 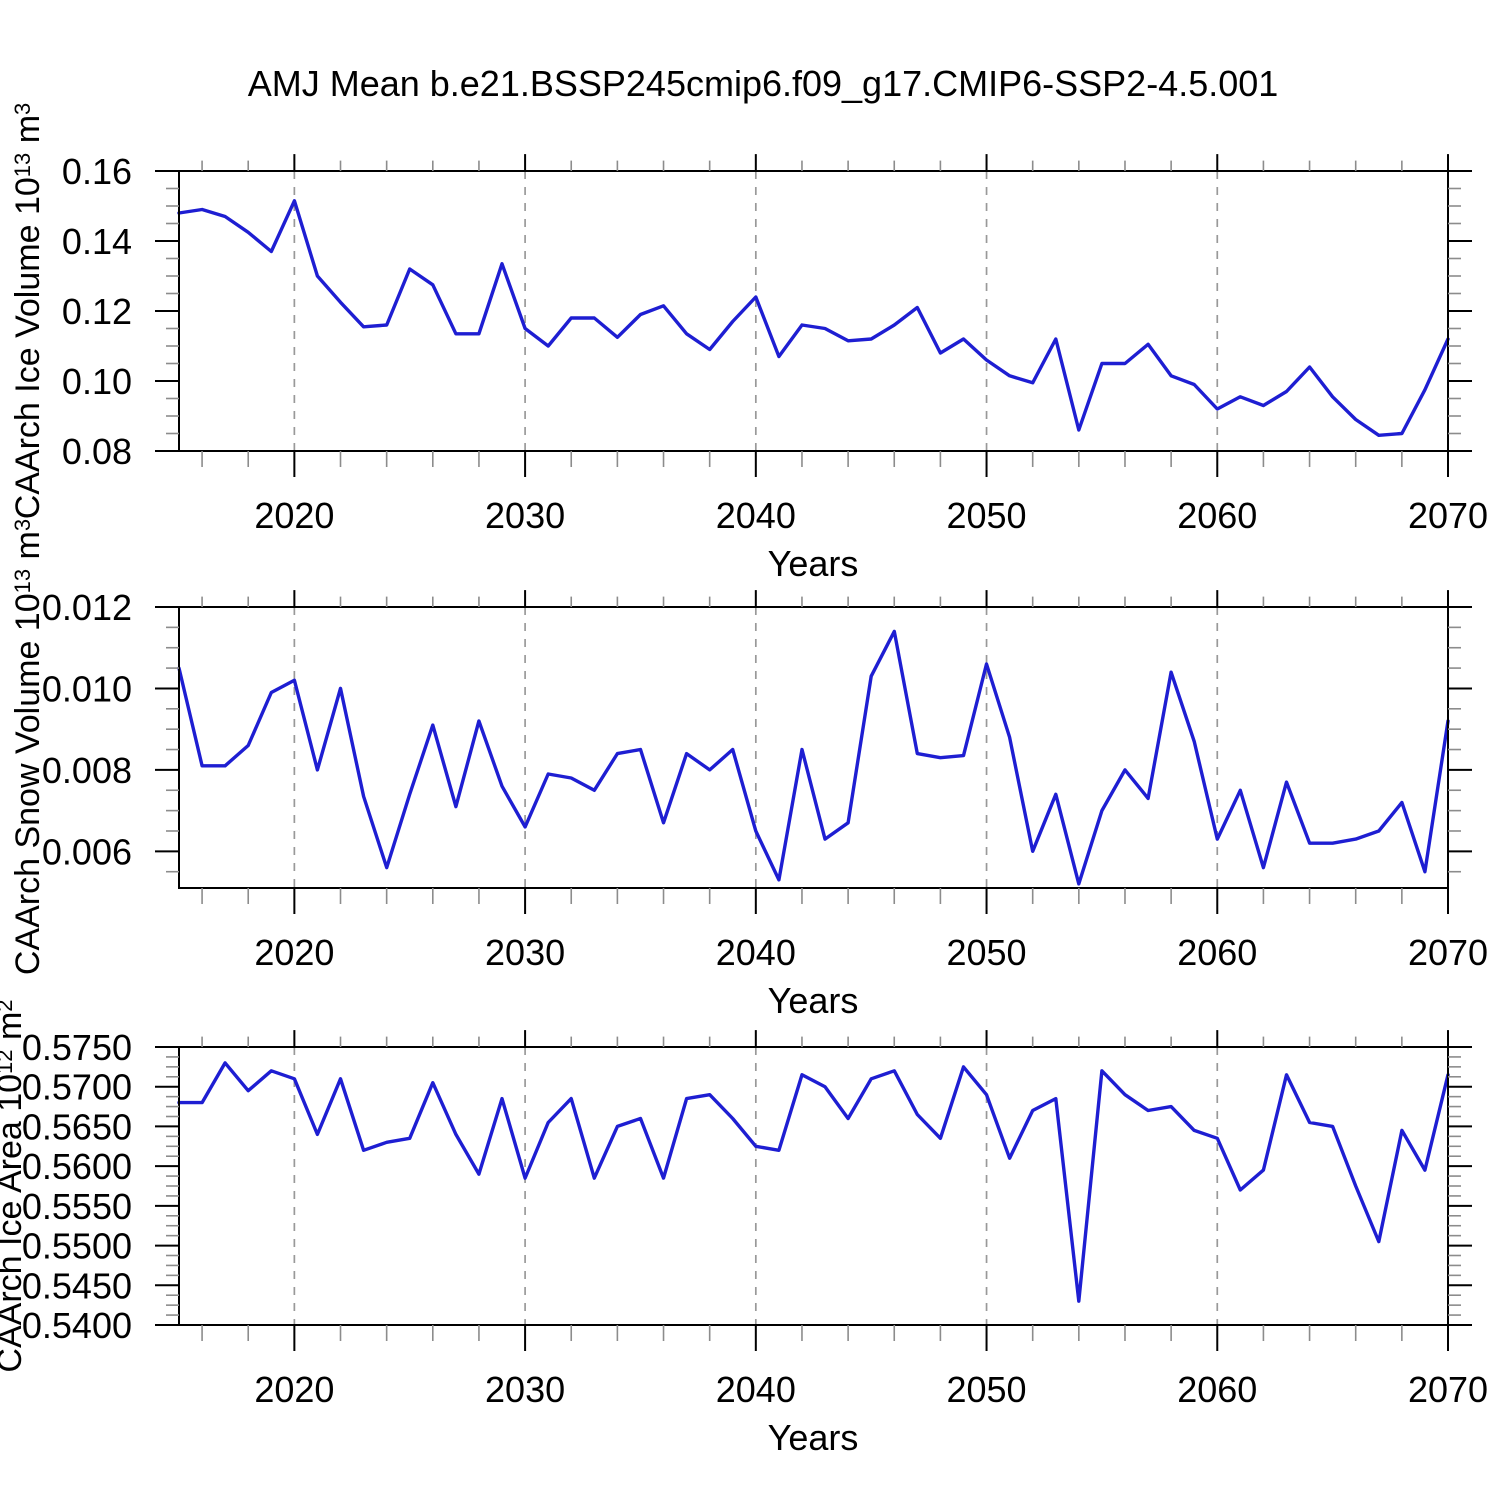 I want to click on y-tick-label: 0.5750, so click(x=77, y=1047).